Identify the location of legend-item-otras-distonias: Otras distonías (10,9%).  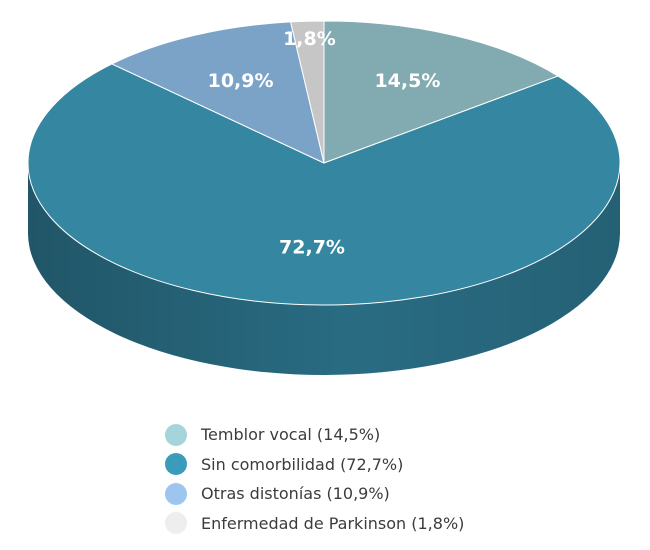
(314, 494).